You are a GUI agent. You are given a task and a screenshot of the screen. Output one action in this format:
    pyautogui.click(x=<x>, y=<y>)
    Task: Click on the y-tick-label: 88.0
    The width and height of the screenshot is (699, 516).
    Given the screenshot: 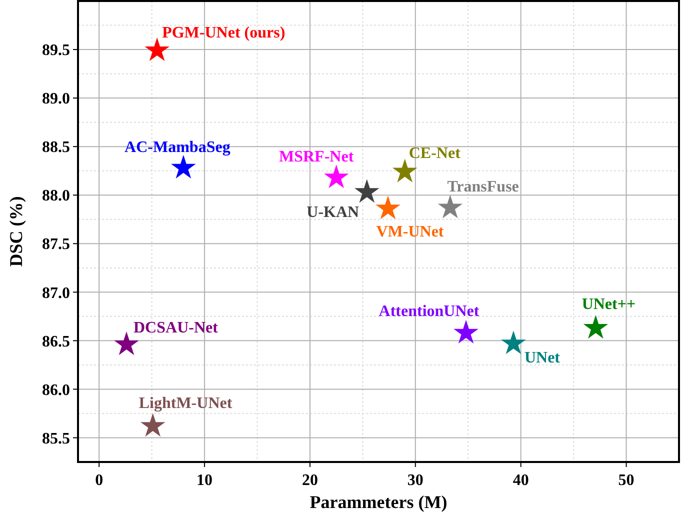 What is the action you would take?
    pyautogui.click(x=56, y=196)
    